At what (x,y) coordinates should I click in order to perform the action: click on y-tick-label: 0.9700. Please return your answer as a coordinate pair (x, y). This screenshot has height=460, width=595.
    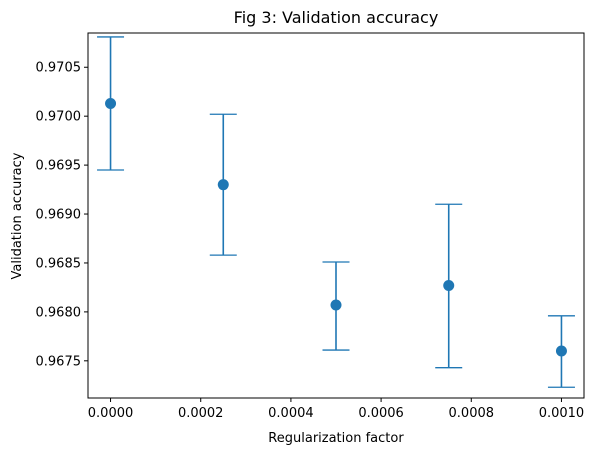
    Looking at the image, I should click on (59, 117).